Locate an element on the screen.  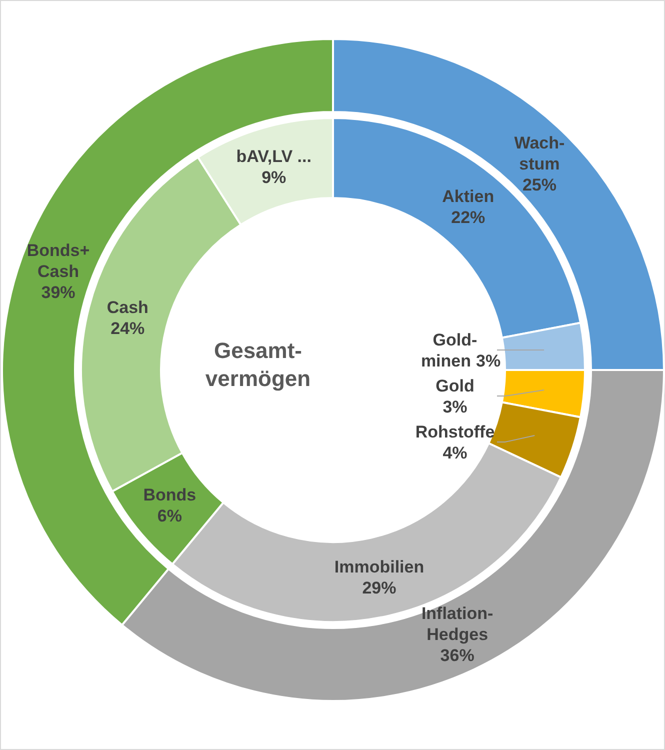
data-label: 4% is located at coordinates (455, 453).